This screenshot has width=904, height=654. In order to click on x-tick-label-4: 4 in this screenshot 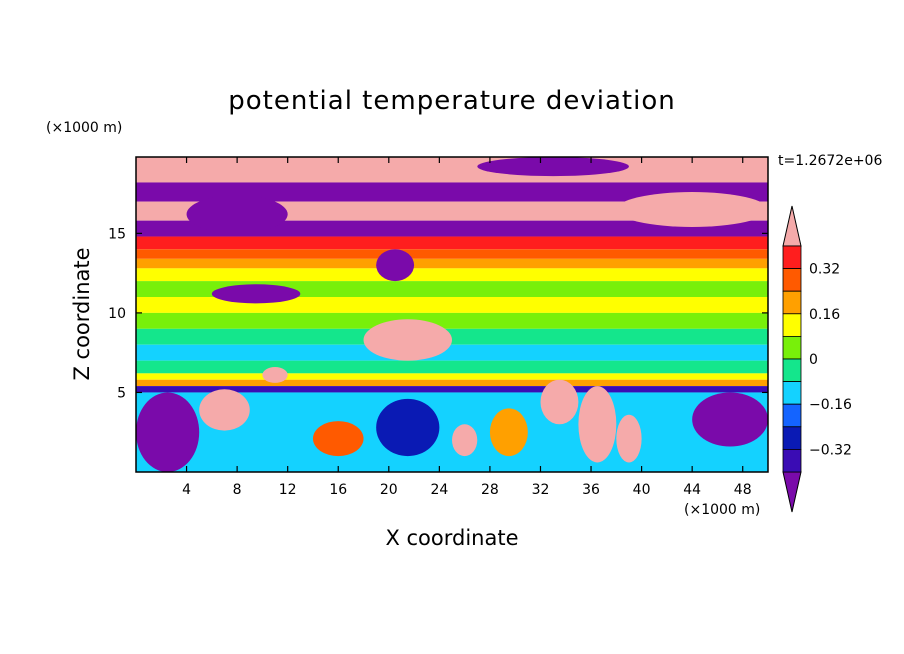, I will do `click(186, 490)`.